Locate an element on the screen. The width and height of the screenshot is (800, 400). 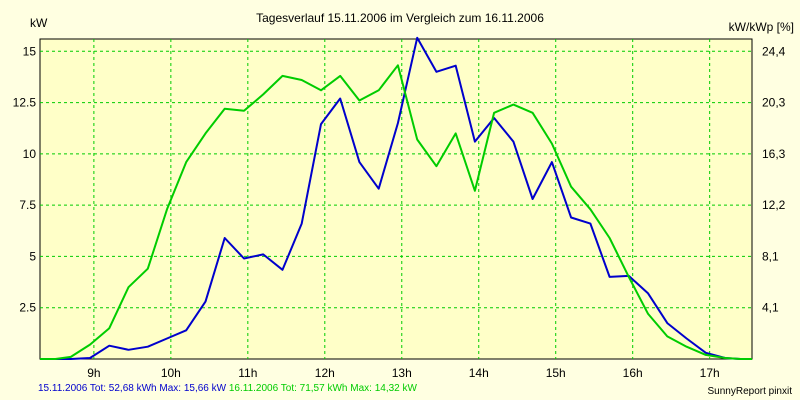
x-tick-label: 16h is located at coordinates (633, 373).